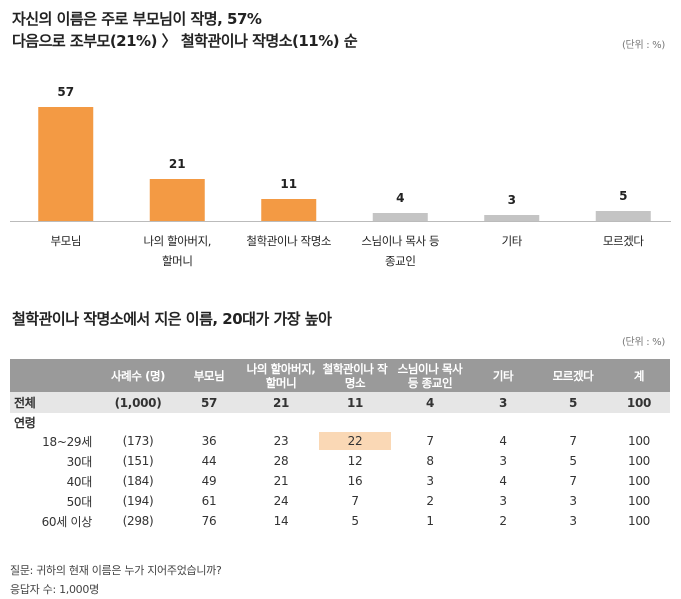 This screenshot has width=681, height=599. What do you see at coordinates (340, 501) in the screenshot?
I see `table-row: 50대 (194) 61 24 7 2 3 3 100` at bounding box center [340, 501].